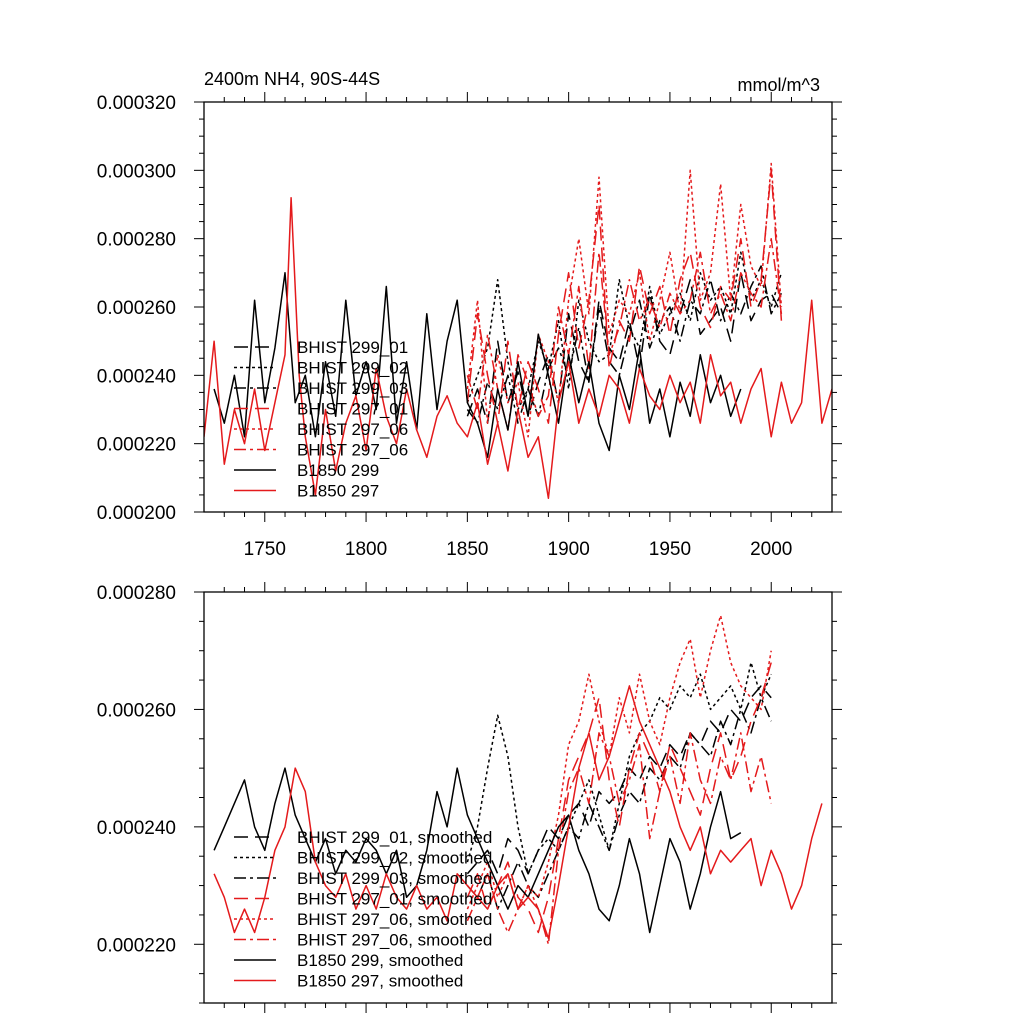 Image resolution: width=1024 pixels, height=1024 pixels. What do you see at coordinates (136, 171) in the screenshot?
I see `y-tick-label: 0.000300` at bounding box center [136, 171].